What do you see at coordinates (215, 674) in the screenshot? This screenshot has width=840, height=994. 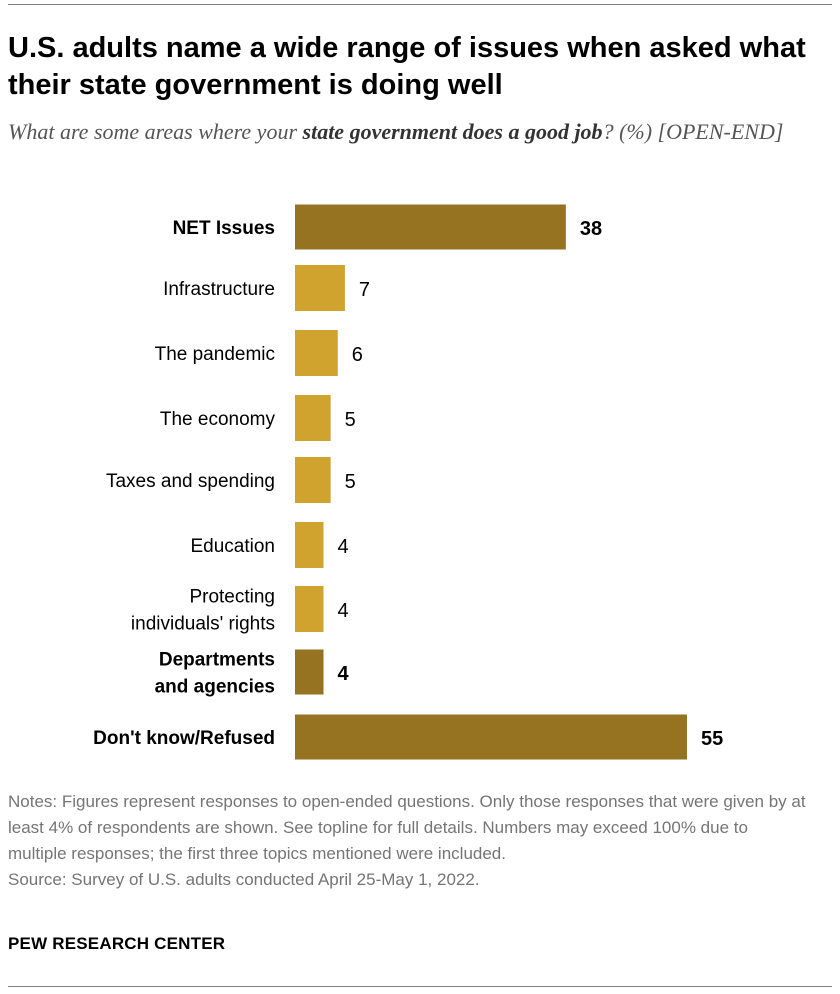 I see `category-label-departments-and-agencies: Departments and agencies` at bounding box center [215, 674].